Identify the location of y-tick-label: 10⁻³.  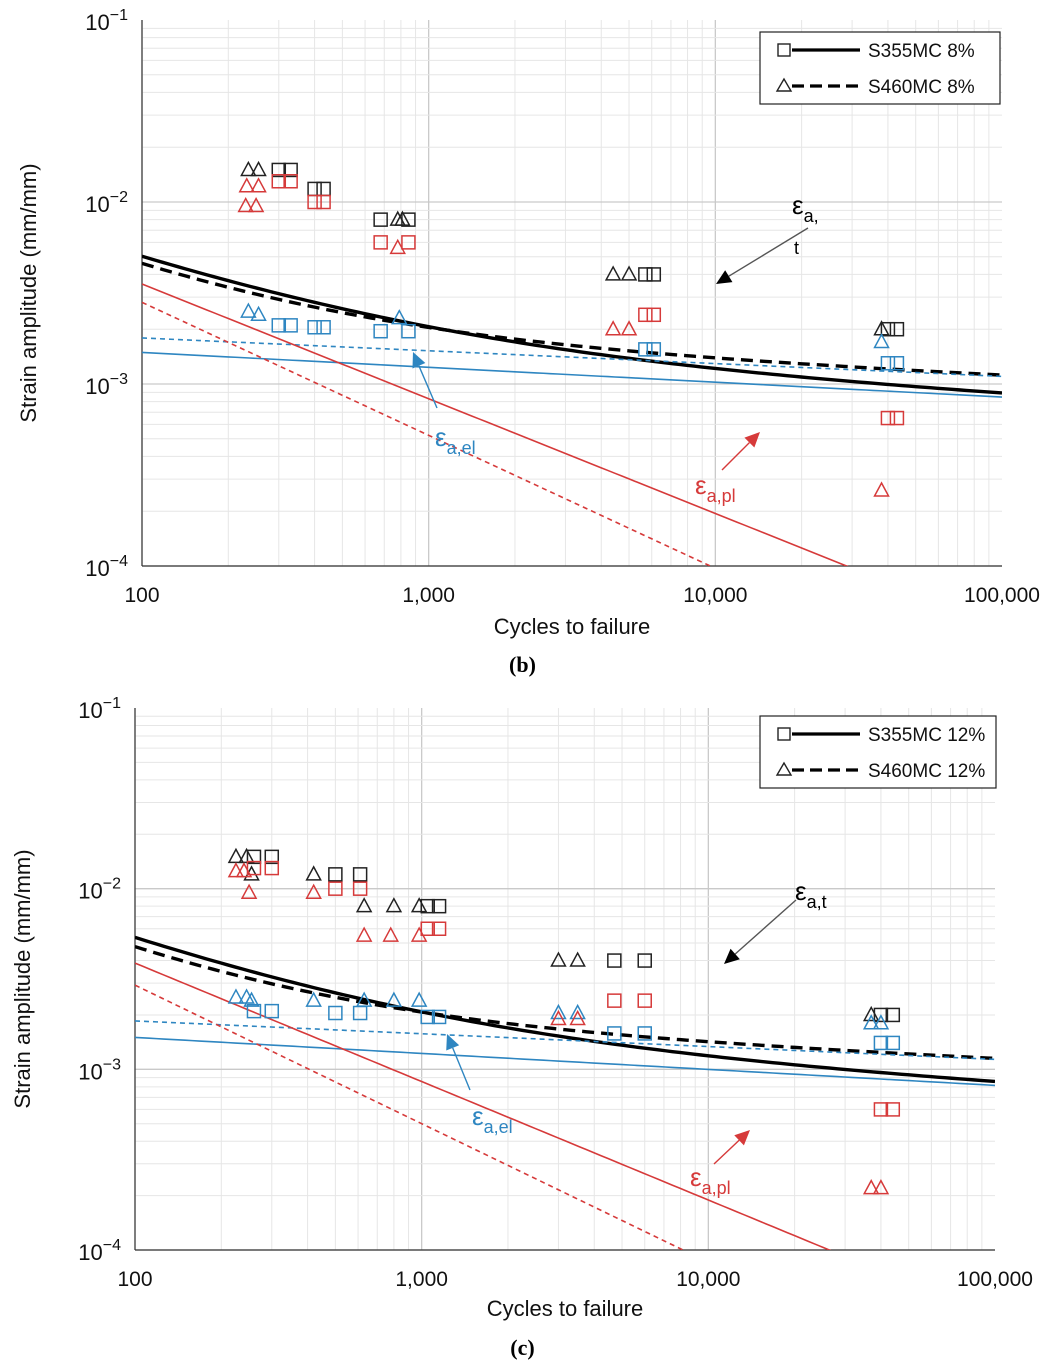
(106, 385).